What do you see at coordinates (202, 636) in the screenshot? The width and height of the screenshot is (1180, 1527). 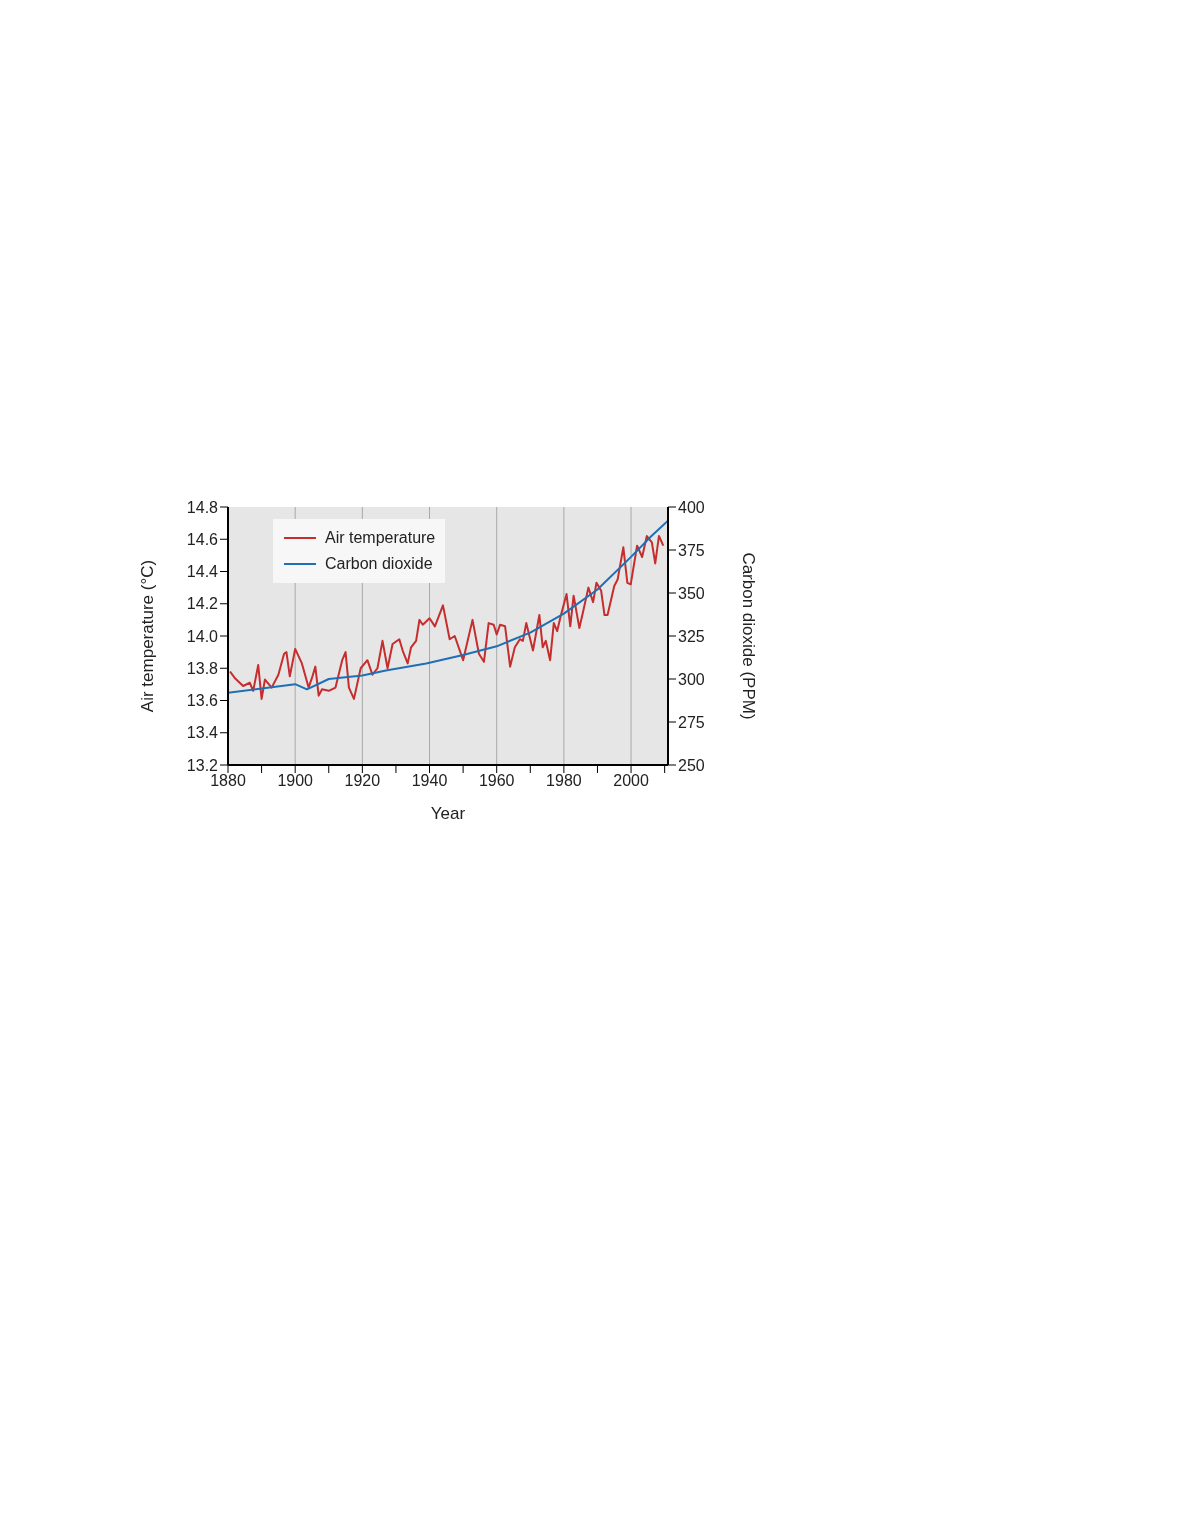 I see `y-tick-label: 14.0` at bounding box center [202, 636].